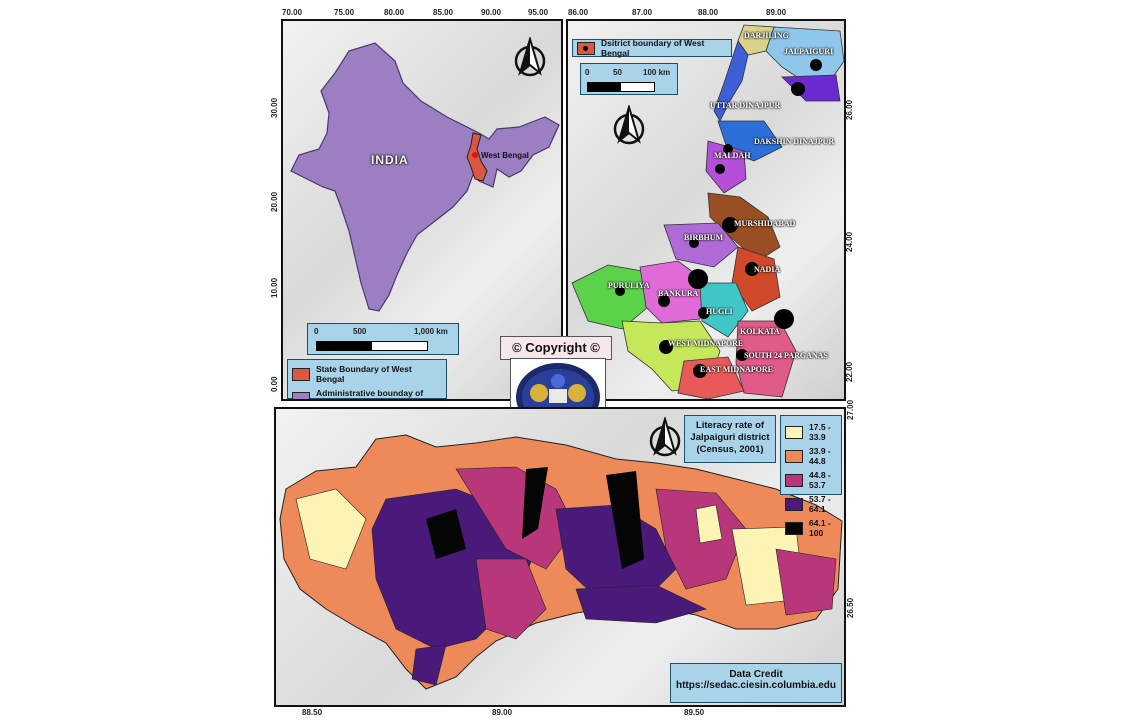  I want to click on india-legend-admin: Administrative bounday of India, so click(367, 394).